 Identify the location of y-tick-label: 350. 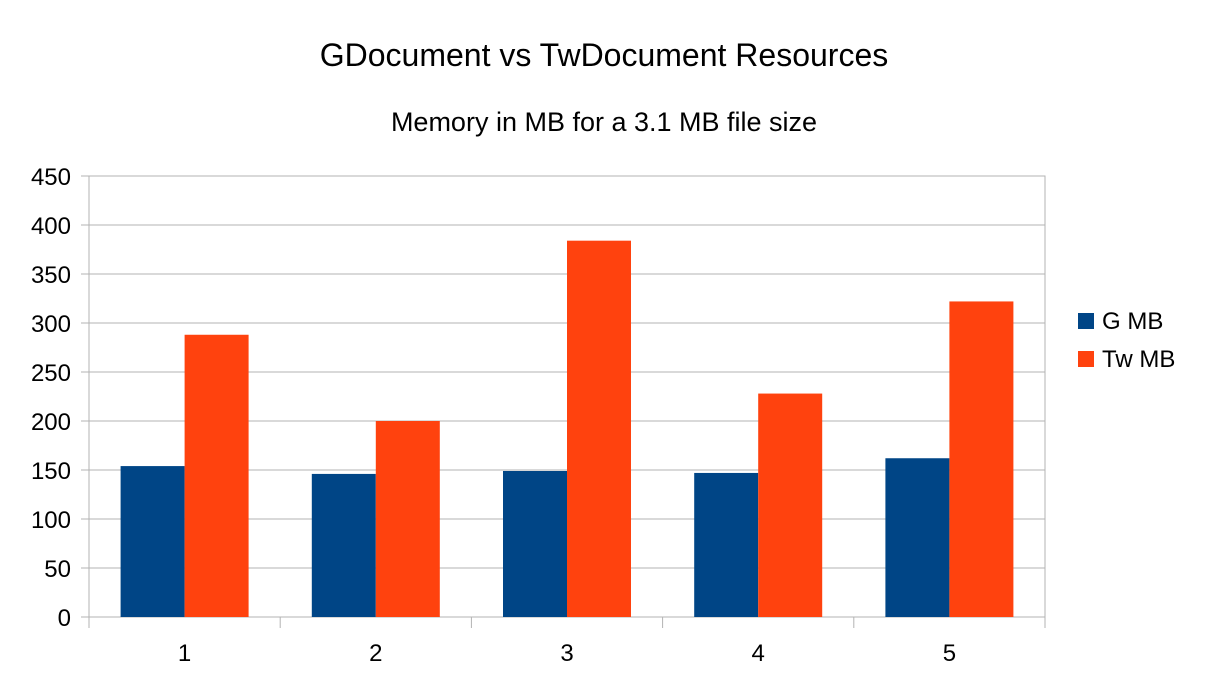
(51, 275).